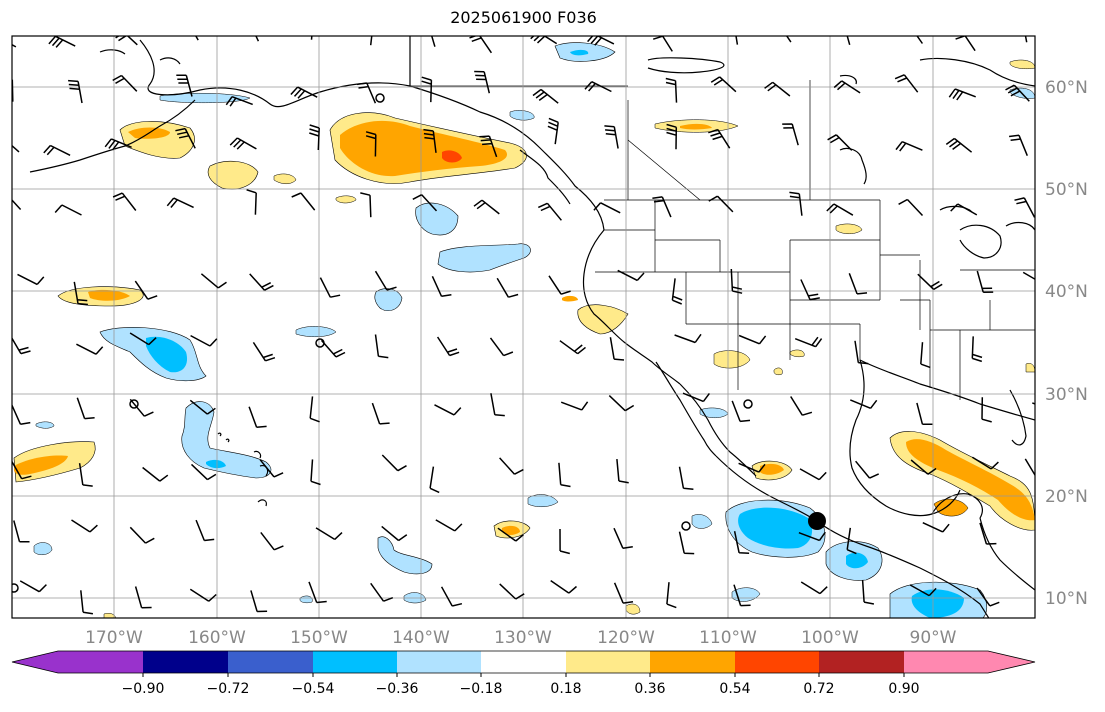  I want to click on storm-position-marker, so click(817, 521).